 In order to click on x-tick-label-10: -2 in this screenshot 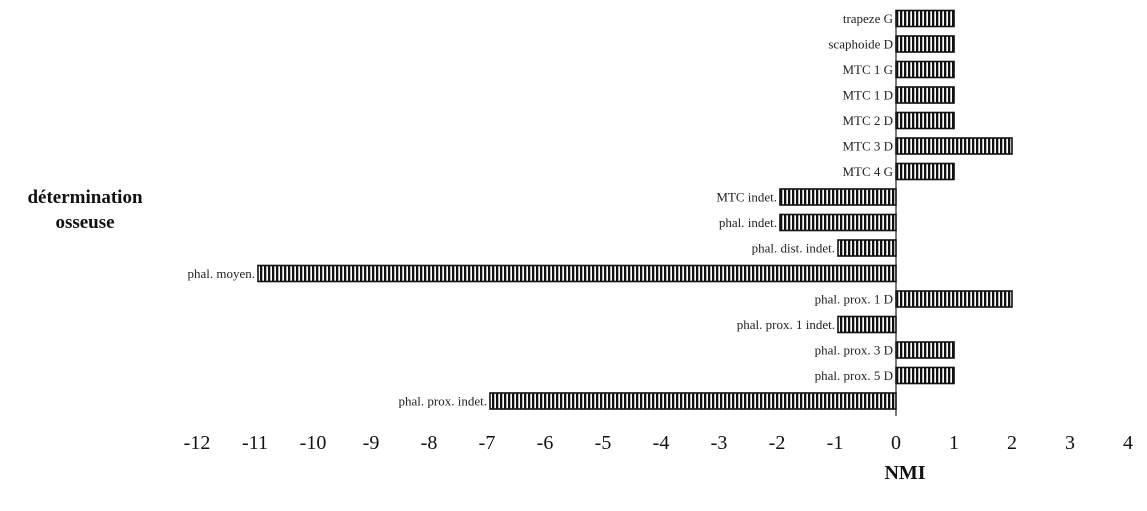, I will do `click(777, 443)`.